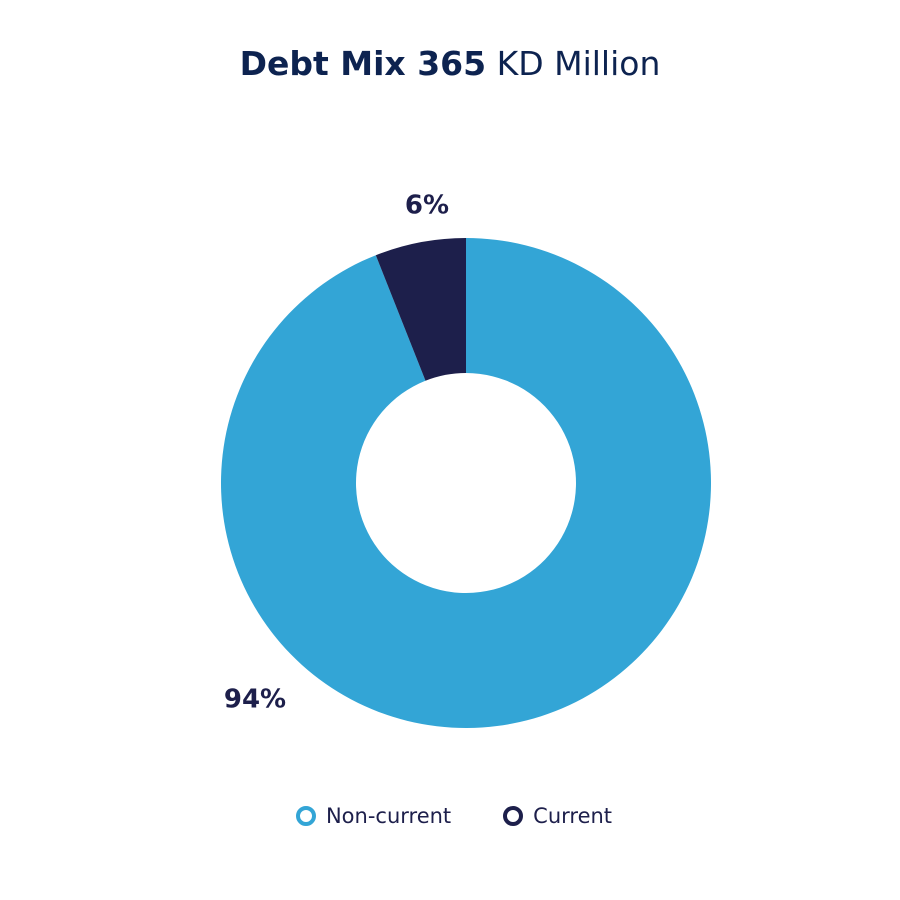 This screenshot has width=900, height=900. I want to click on slice-label-non-current: 94%, so click(255, 700).